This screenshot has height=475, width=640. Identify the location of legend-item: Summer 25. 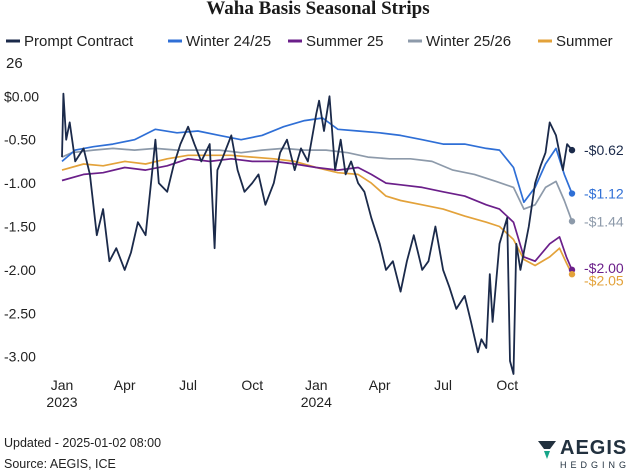
(336, 41).